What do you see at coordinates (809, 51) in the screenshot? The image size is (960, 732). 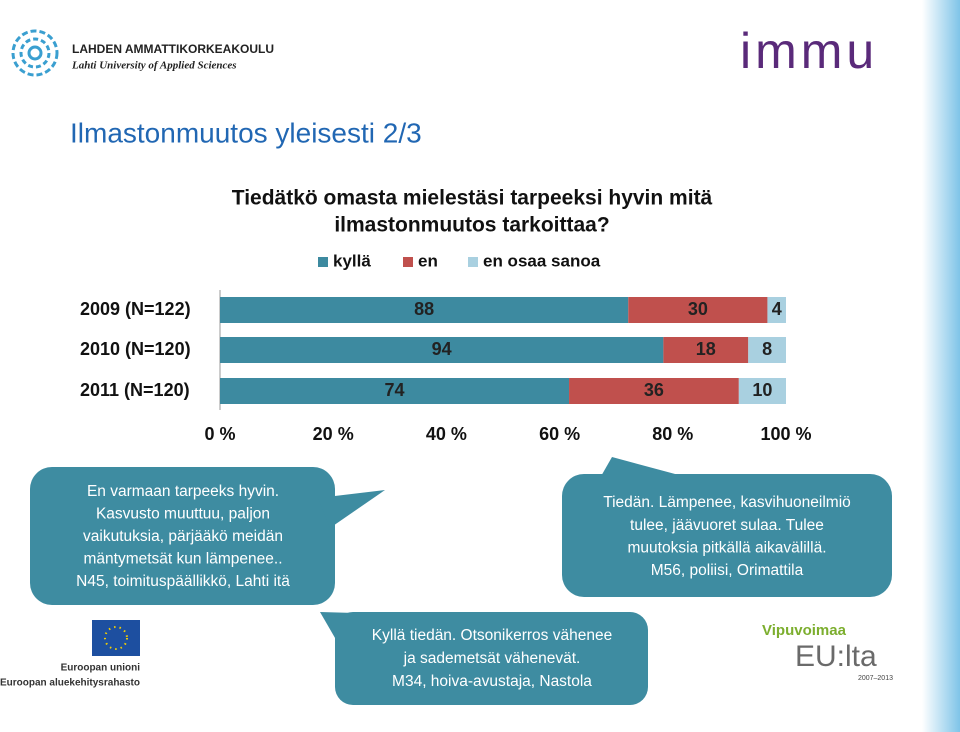 I see `brand: immu` at bounding box center [809, 51].